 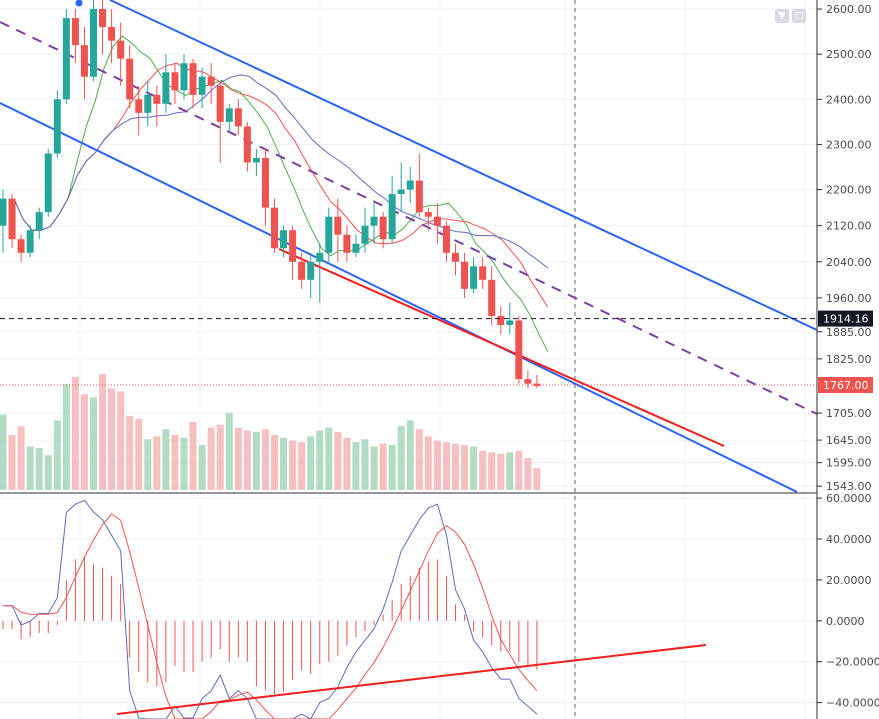 I want to click on price-tick-label: 1645.00, so click(x=849, y=440).